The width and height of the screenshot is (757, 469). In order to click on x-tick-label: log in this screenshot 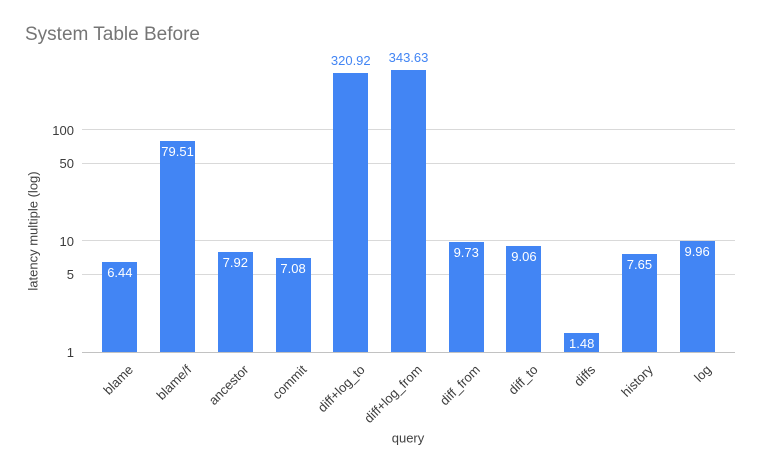, I will do `click(702, 373)`.